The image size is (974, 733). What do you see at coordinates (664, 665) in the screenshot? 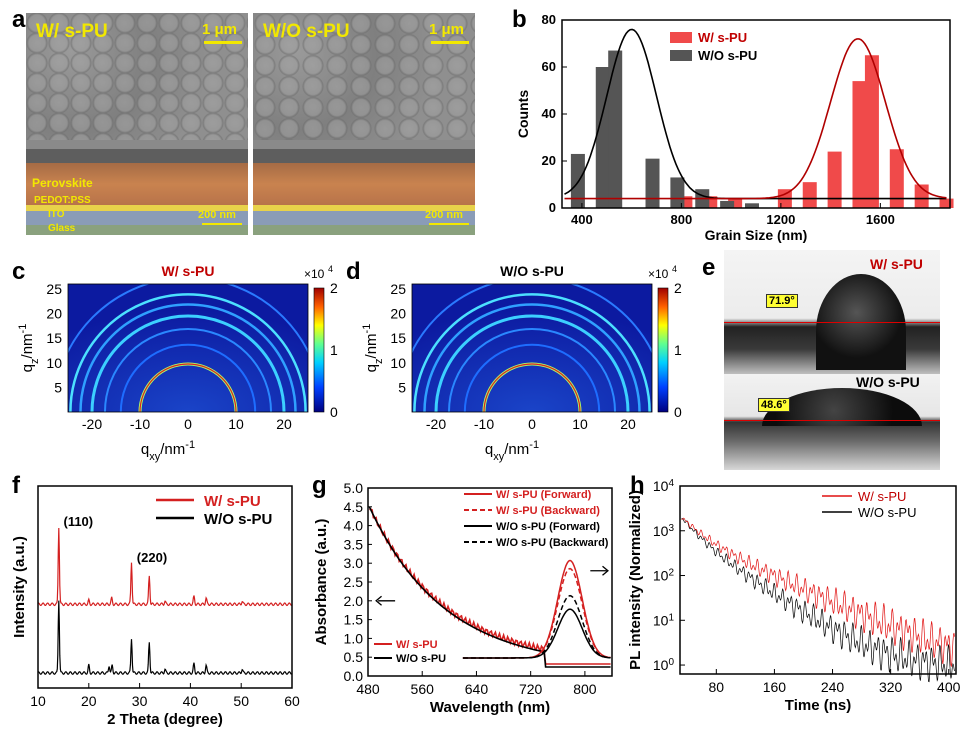
I see `y-tick-label: 10⁰` at bounding box center [664, 665].